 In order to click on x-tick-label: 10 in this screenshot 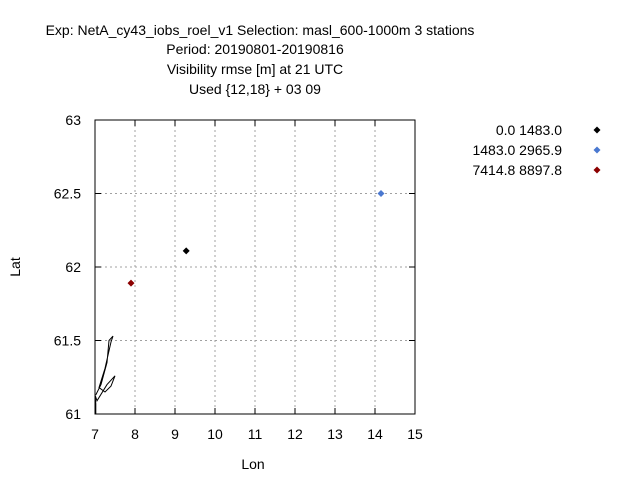, I will do `click(215, 434)`.